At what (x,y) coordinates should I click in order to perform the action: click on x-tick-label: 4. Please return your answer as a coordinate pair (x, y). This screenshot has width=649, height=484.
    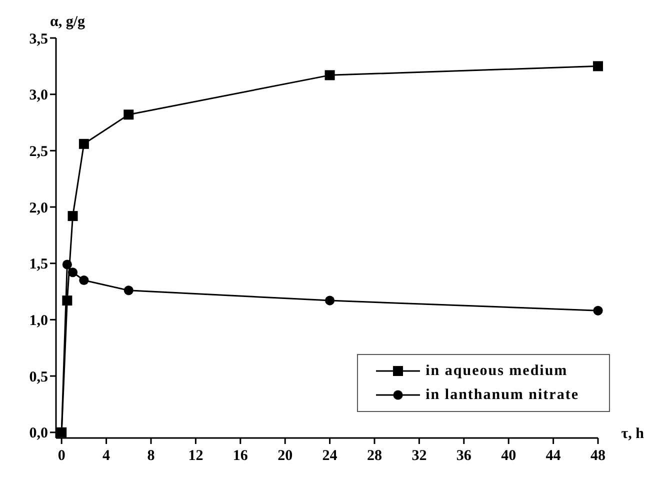
    Looking at the image, I should click on (106, 456).